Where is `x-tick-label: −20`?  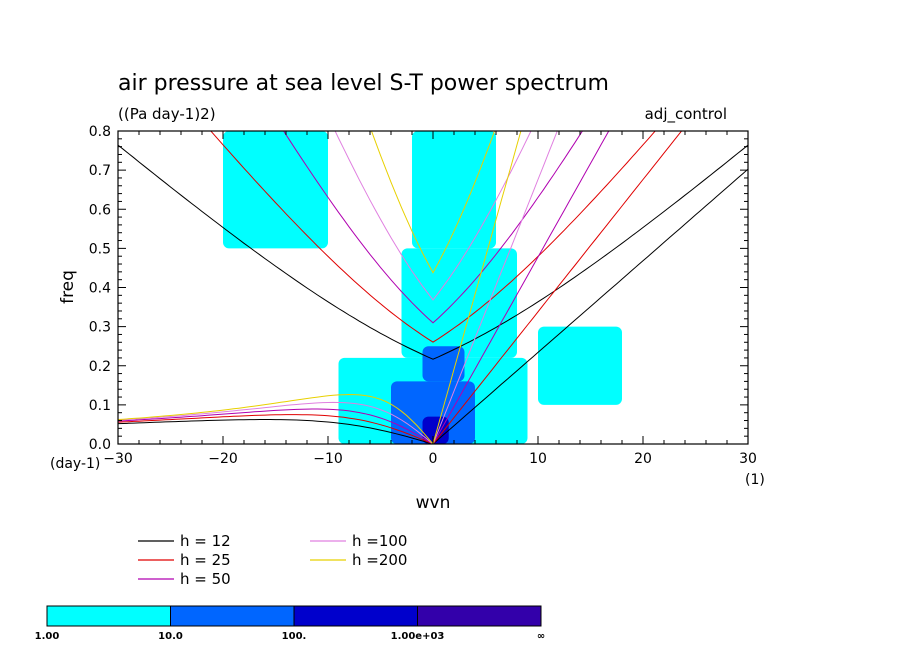
x-tick-label: −20 is located at coordinates (223, 459).